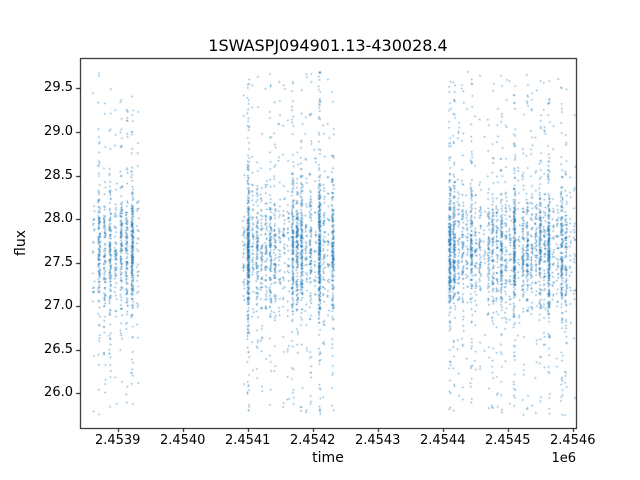 The height and width of the screenshot is (480, 640). What do you see at coordinates (572, 440) in the screenshot?
I see `x-tick-label: 2.4546` at bounding box center [572, 440].